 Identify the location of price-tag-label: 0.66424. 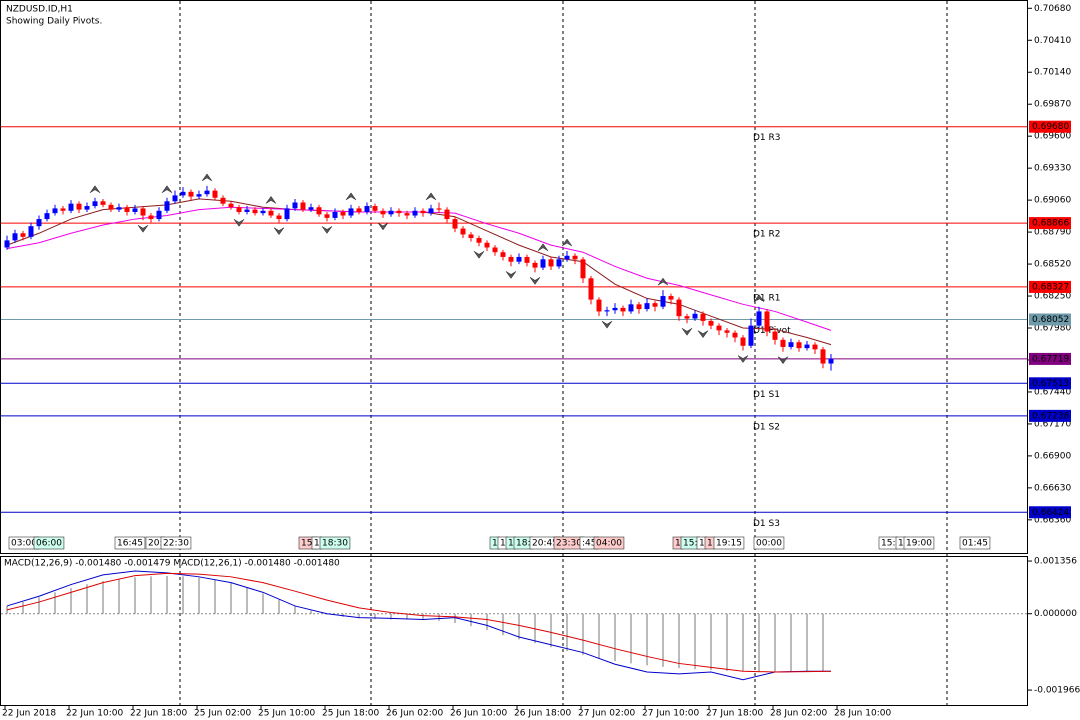
(1050, 513).